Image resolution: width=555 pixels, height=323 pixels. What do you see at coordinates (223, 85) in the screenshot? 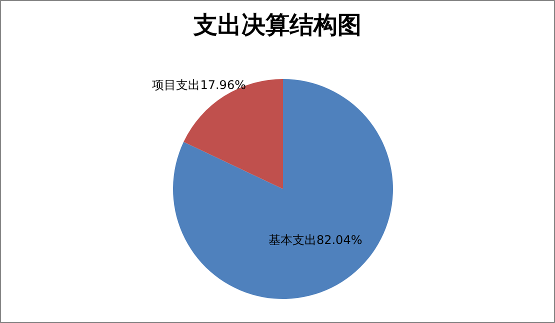
I see `data-label: 17.96%` at bounding box center [223, 85].